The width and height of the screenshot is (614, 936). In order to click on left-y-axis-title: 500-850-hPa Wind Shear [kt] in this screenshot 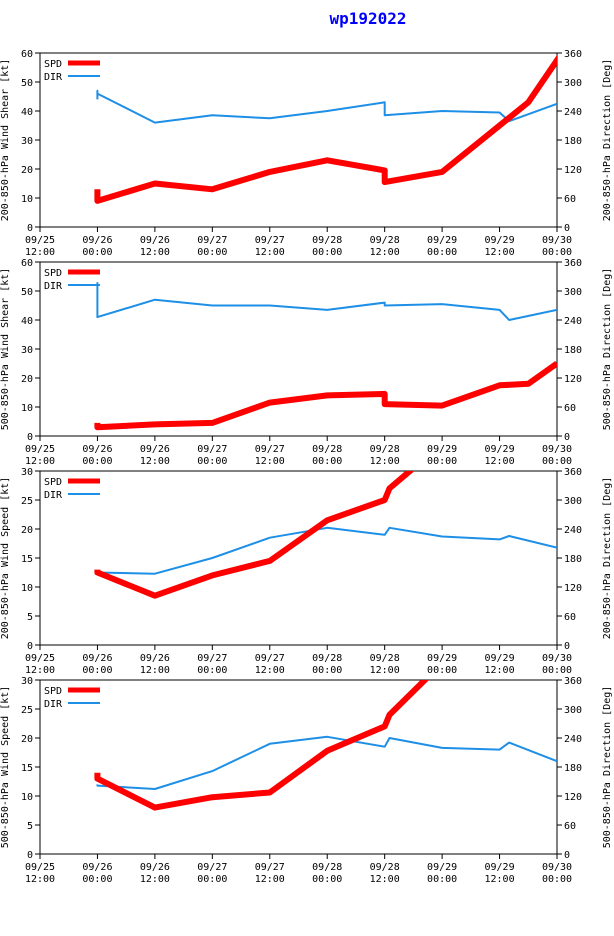, I will do `click(5, 349)`.